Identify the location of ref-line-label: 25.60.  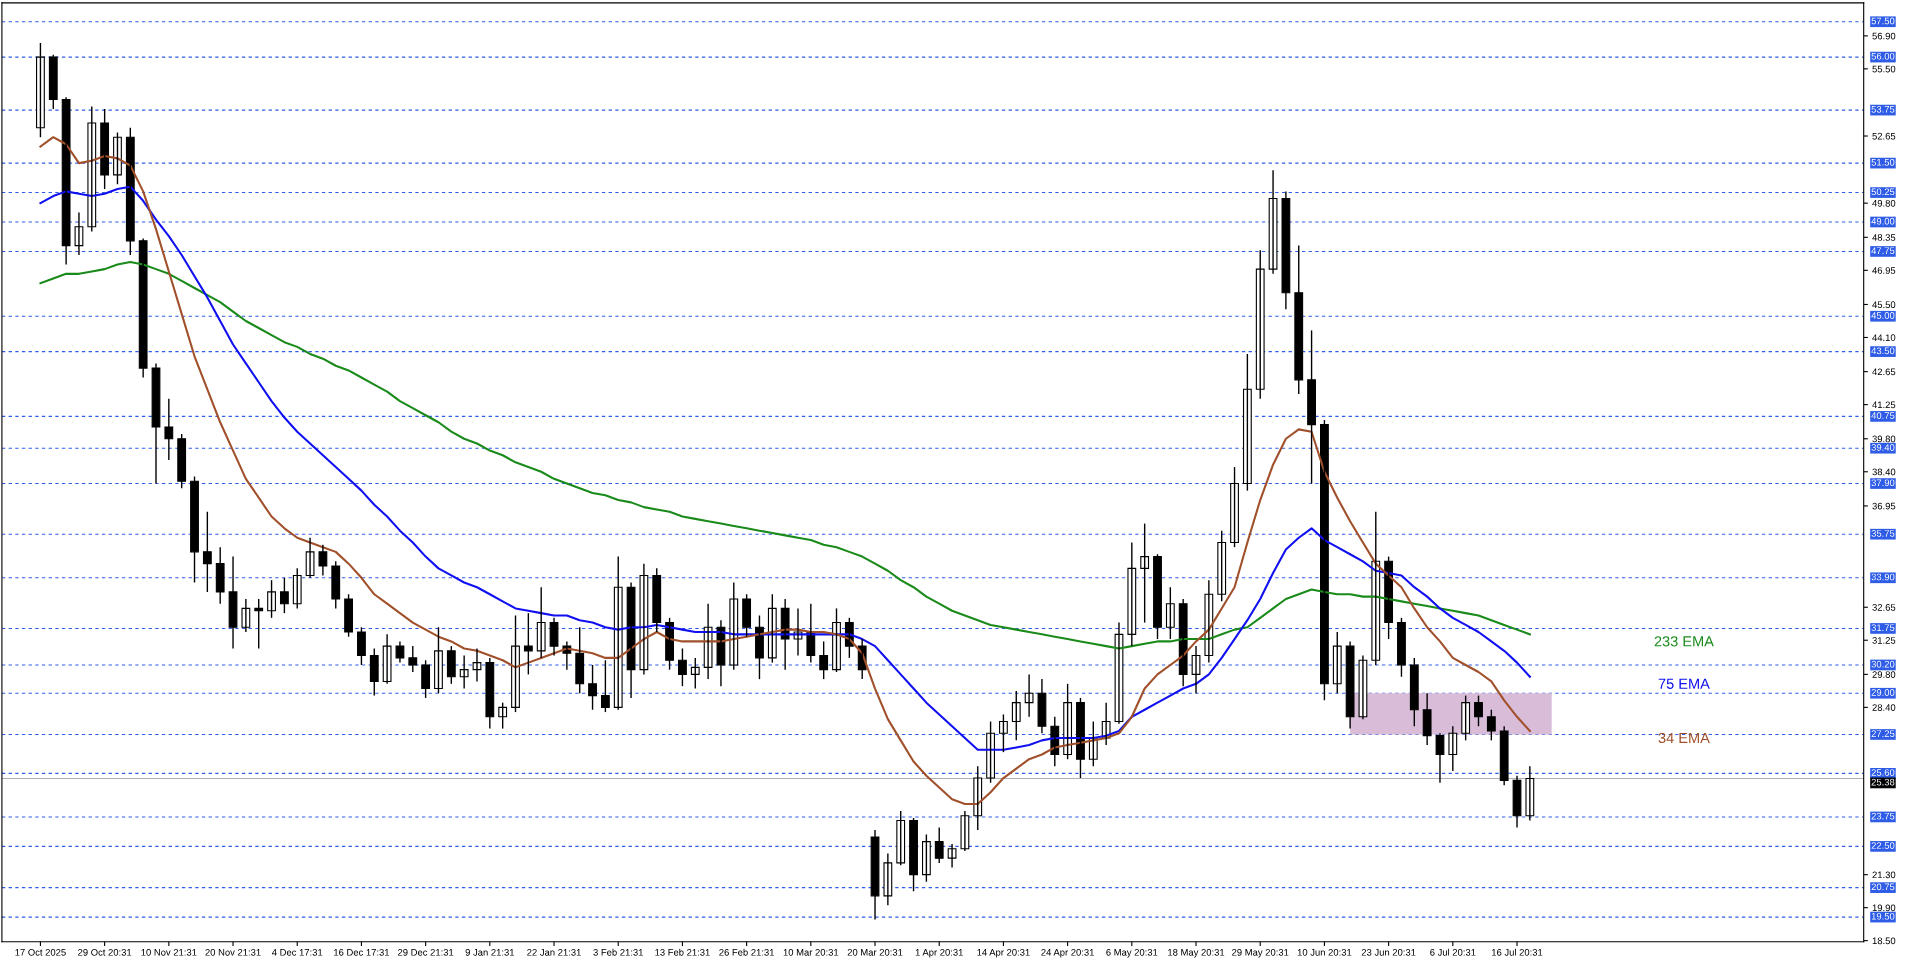
(1883, 772).